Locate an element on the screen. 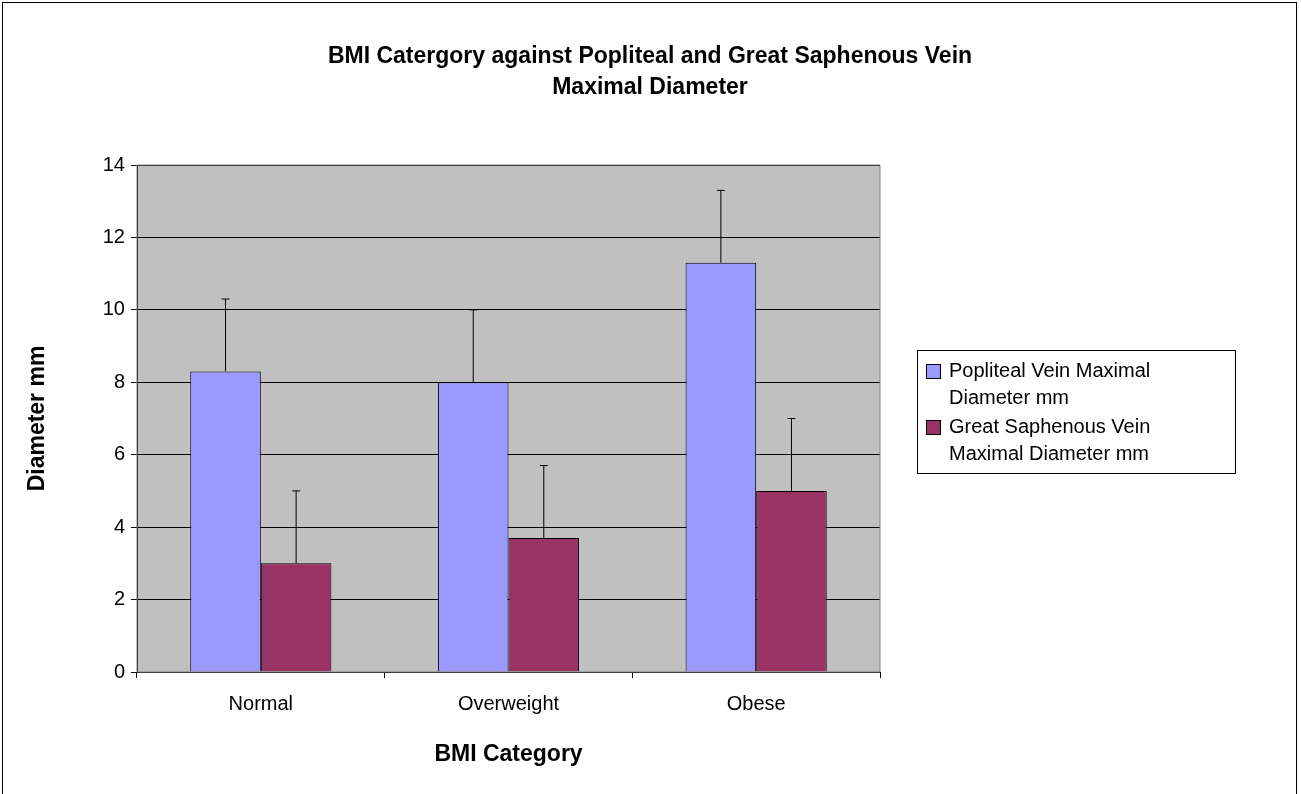 The width and height of the screenshot is (1301, 794). y-axis-title: Diameter mm is located at coordinates (36, 418).